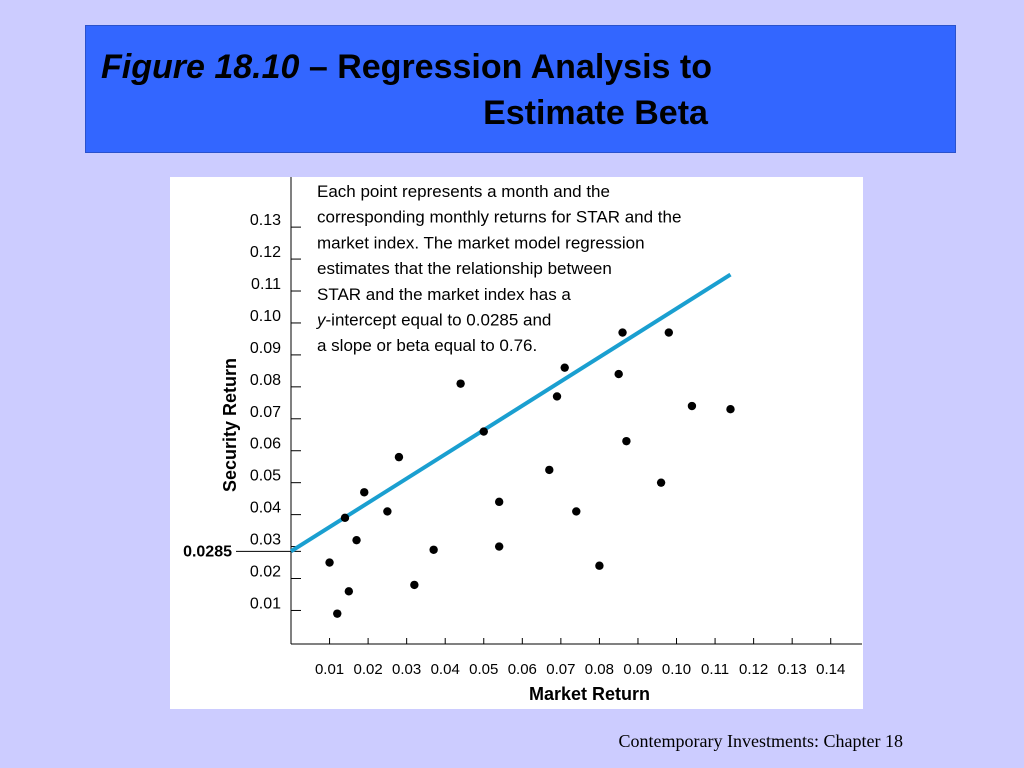 The image size is (1024, 768). I want to click on x-tick-label: 0.08, so click(599, 669).